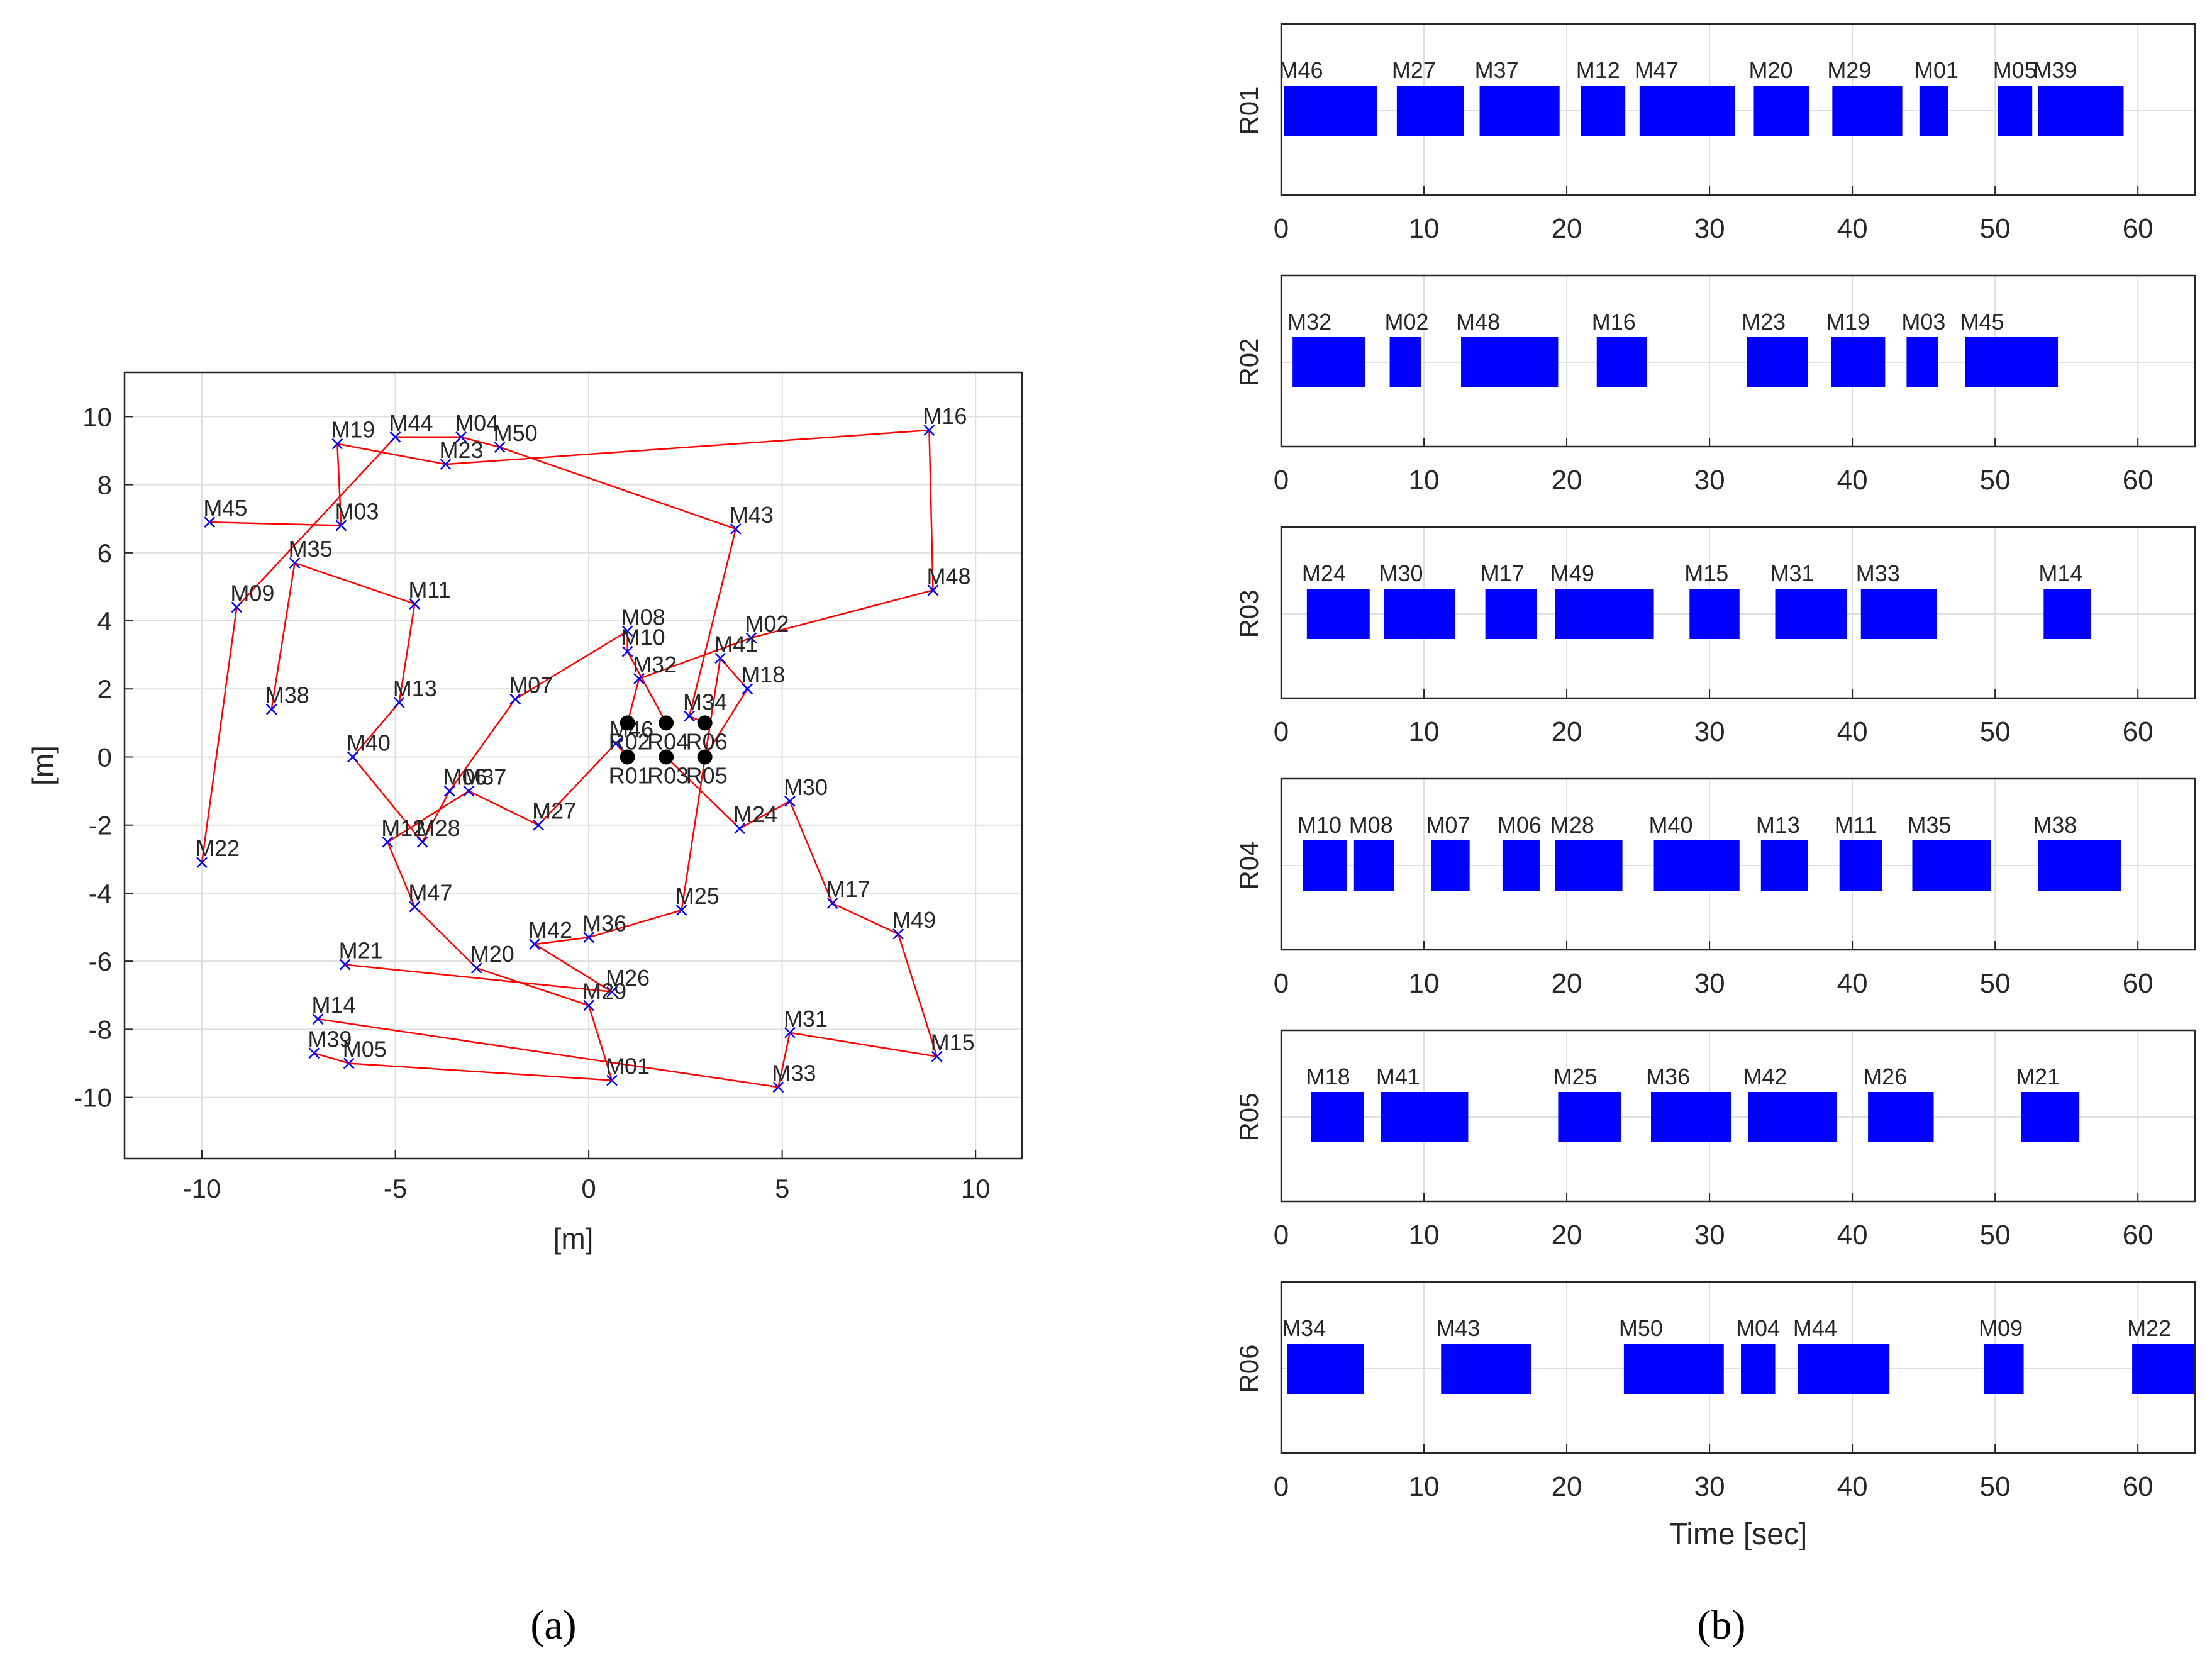 This screenshot has height=1670, width=2212. Describe the element at coordinates (516, 433) in the screenshot. I see `marker-label: M50` at that location.